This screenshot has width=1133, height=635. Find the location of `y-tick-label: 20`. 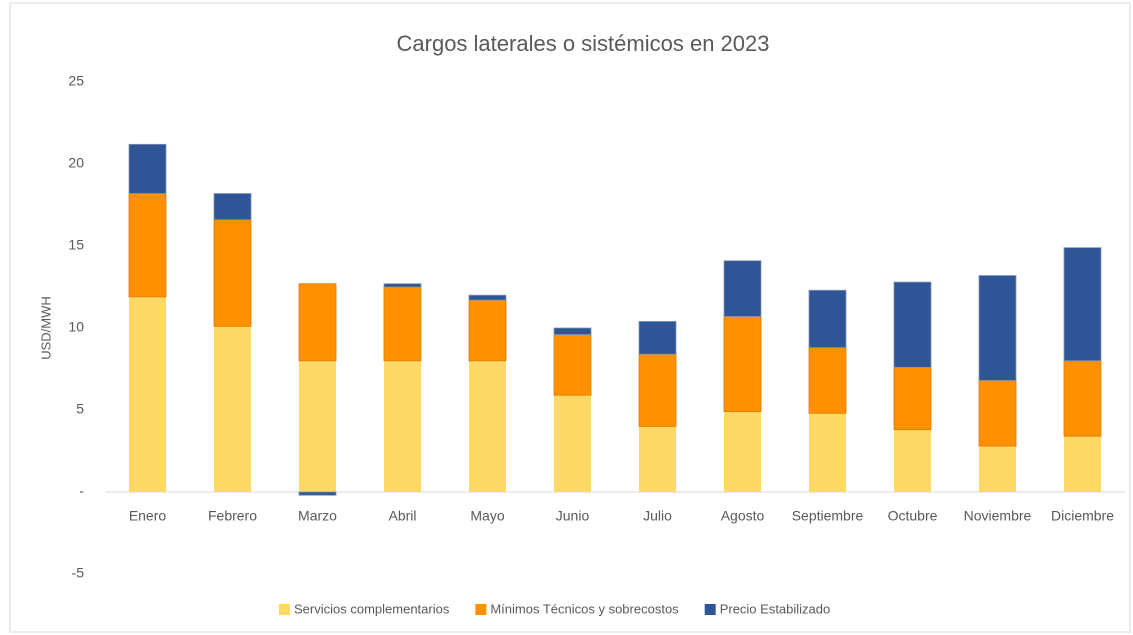

y-tick-label: 20 is located at coordinates (76, 163).